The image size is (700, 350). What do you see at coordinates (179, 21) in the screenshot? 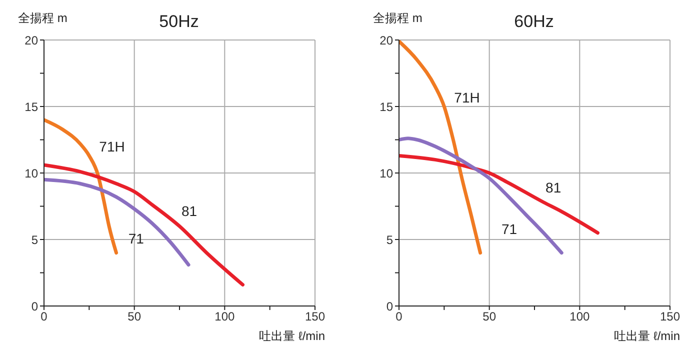
I see `chart-title: 50Hz` at bounding box center [179, 21].